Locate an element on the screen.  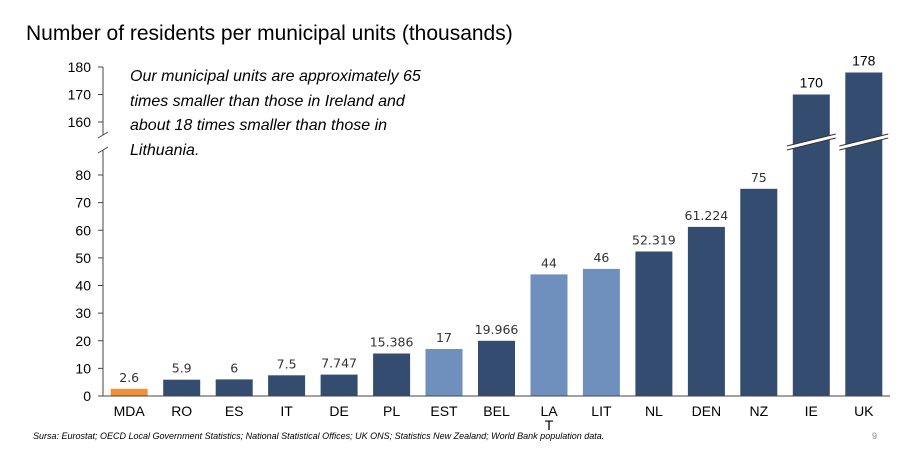
category-label-es: ES is located at coordinates (234, 411).